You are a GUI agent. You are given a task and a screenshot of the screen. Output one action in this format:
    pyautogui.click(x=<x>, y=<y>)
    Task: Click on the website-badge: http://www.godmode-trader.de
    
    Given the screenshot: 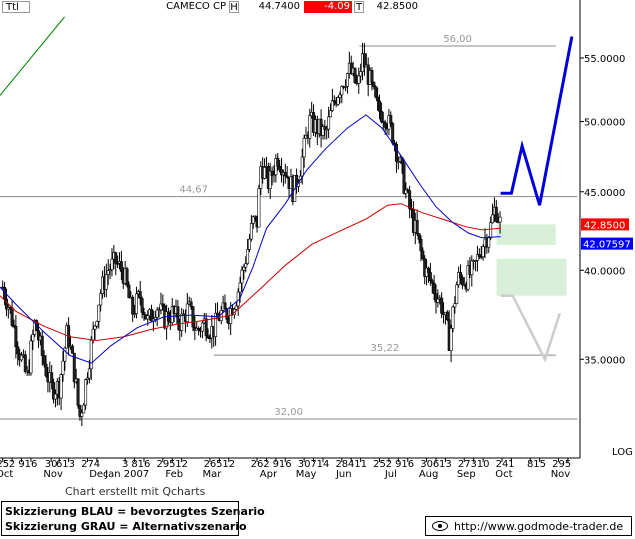 What is the action you would take?
    pyautogui.click(x=528, y=526)
    